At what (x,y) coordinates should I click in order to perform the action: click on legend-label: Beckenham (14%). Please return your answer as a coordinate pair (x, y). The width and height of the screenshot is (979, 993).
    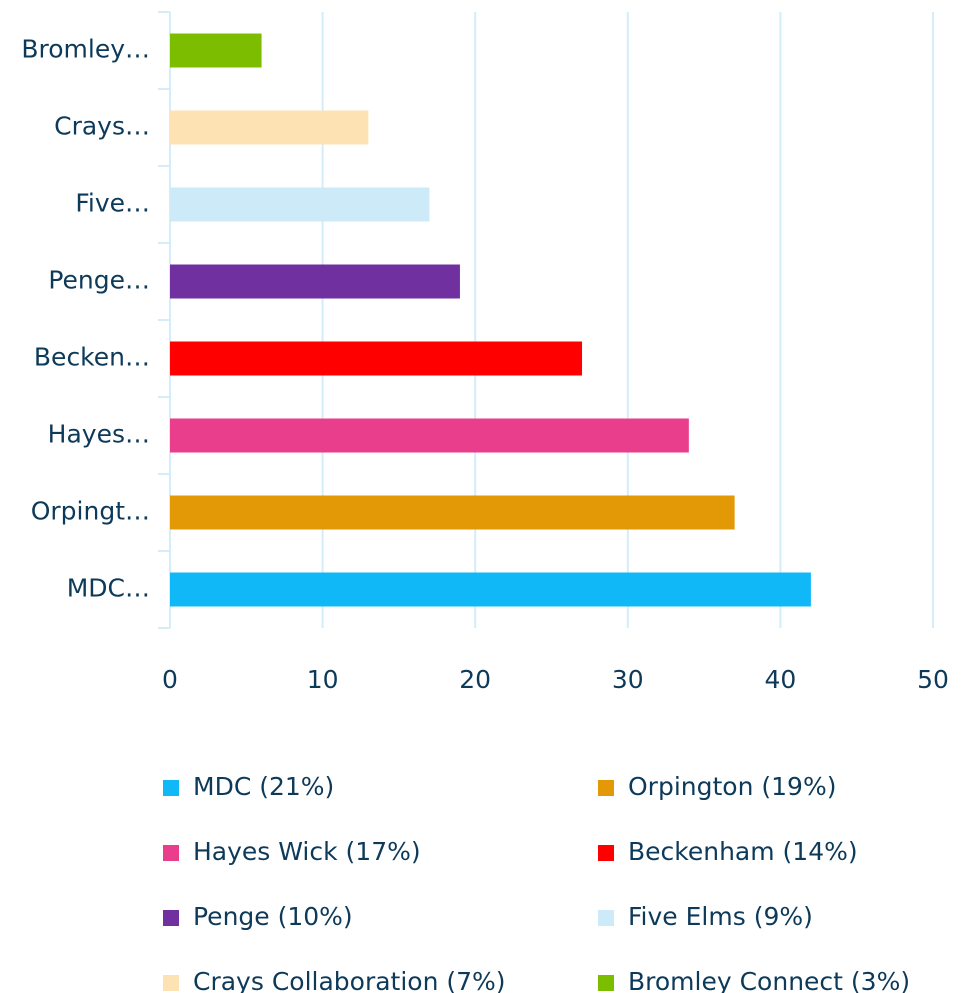
    Looking at the image, I should click on (743, 851).